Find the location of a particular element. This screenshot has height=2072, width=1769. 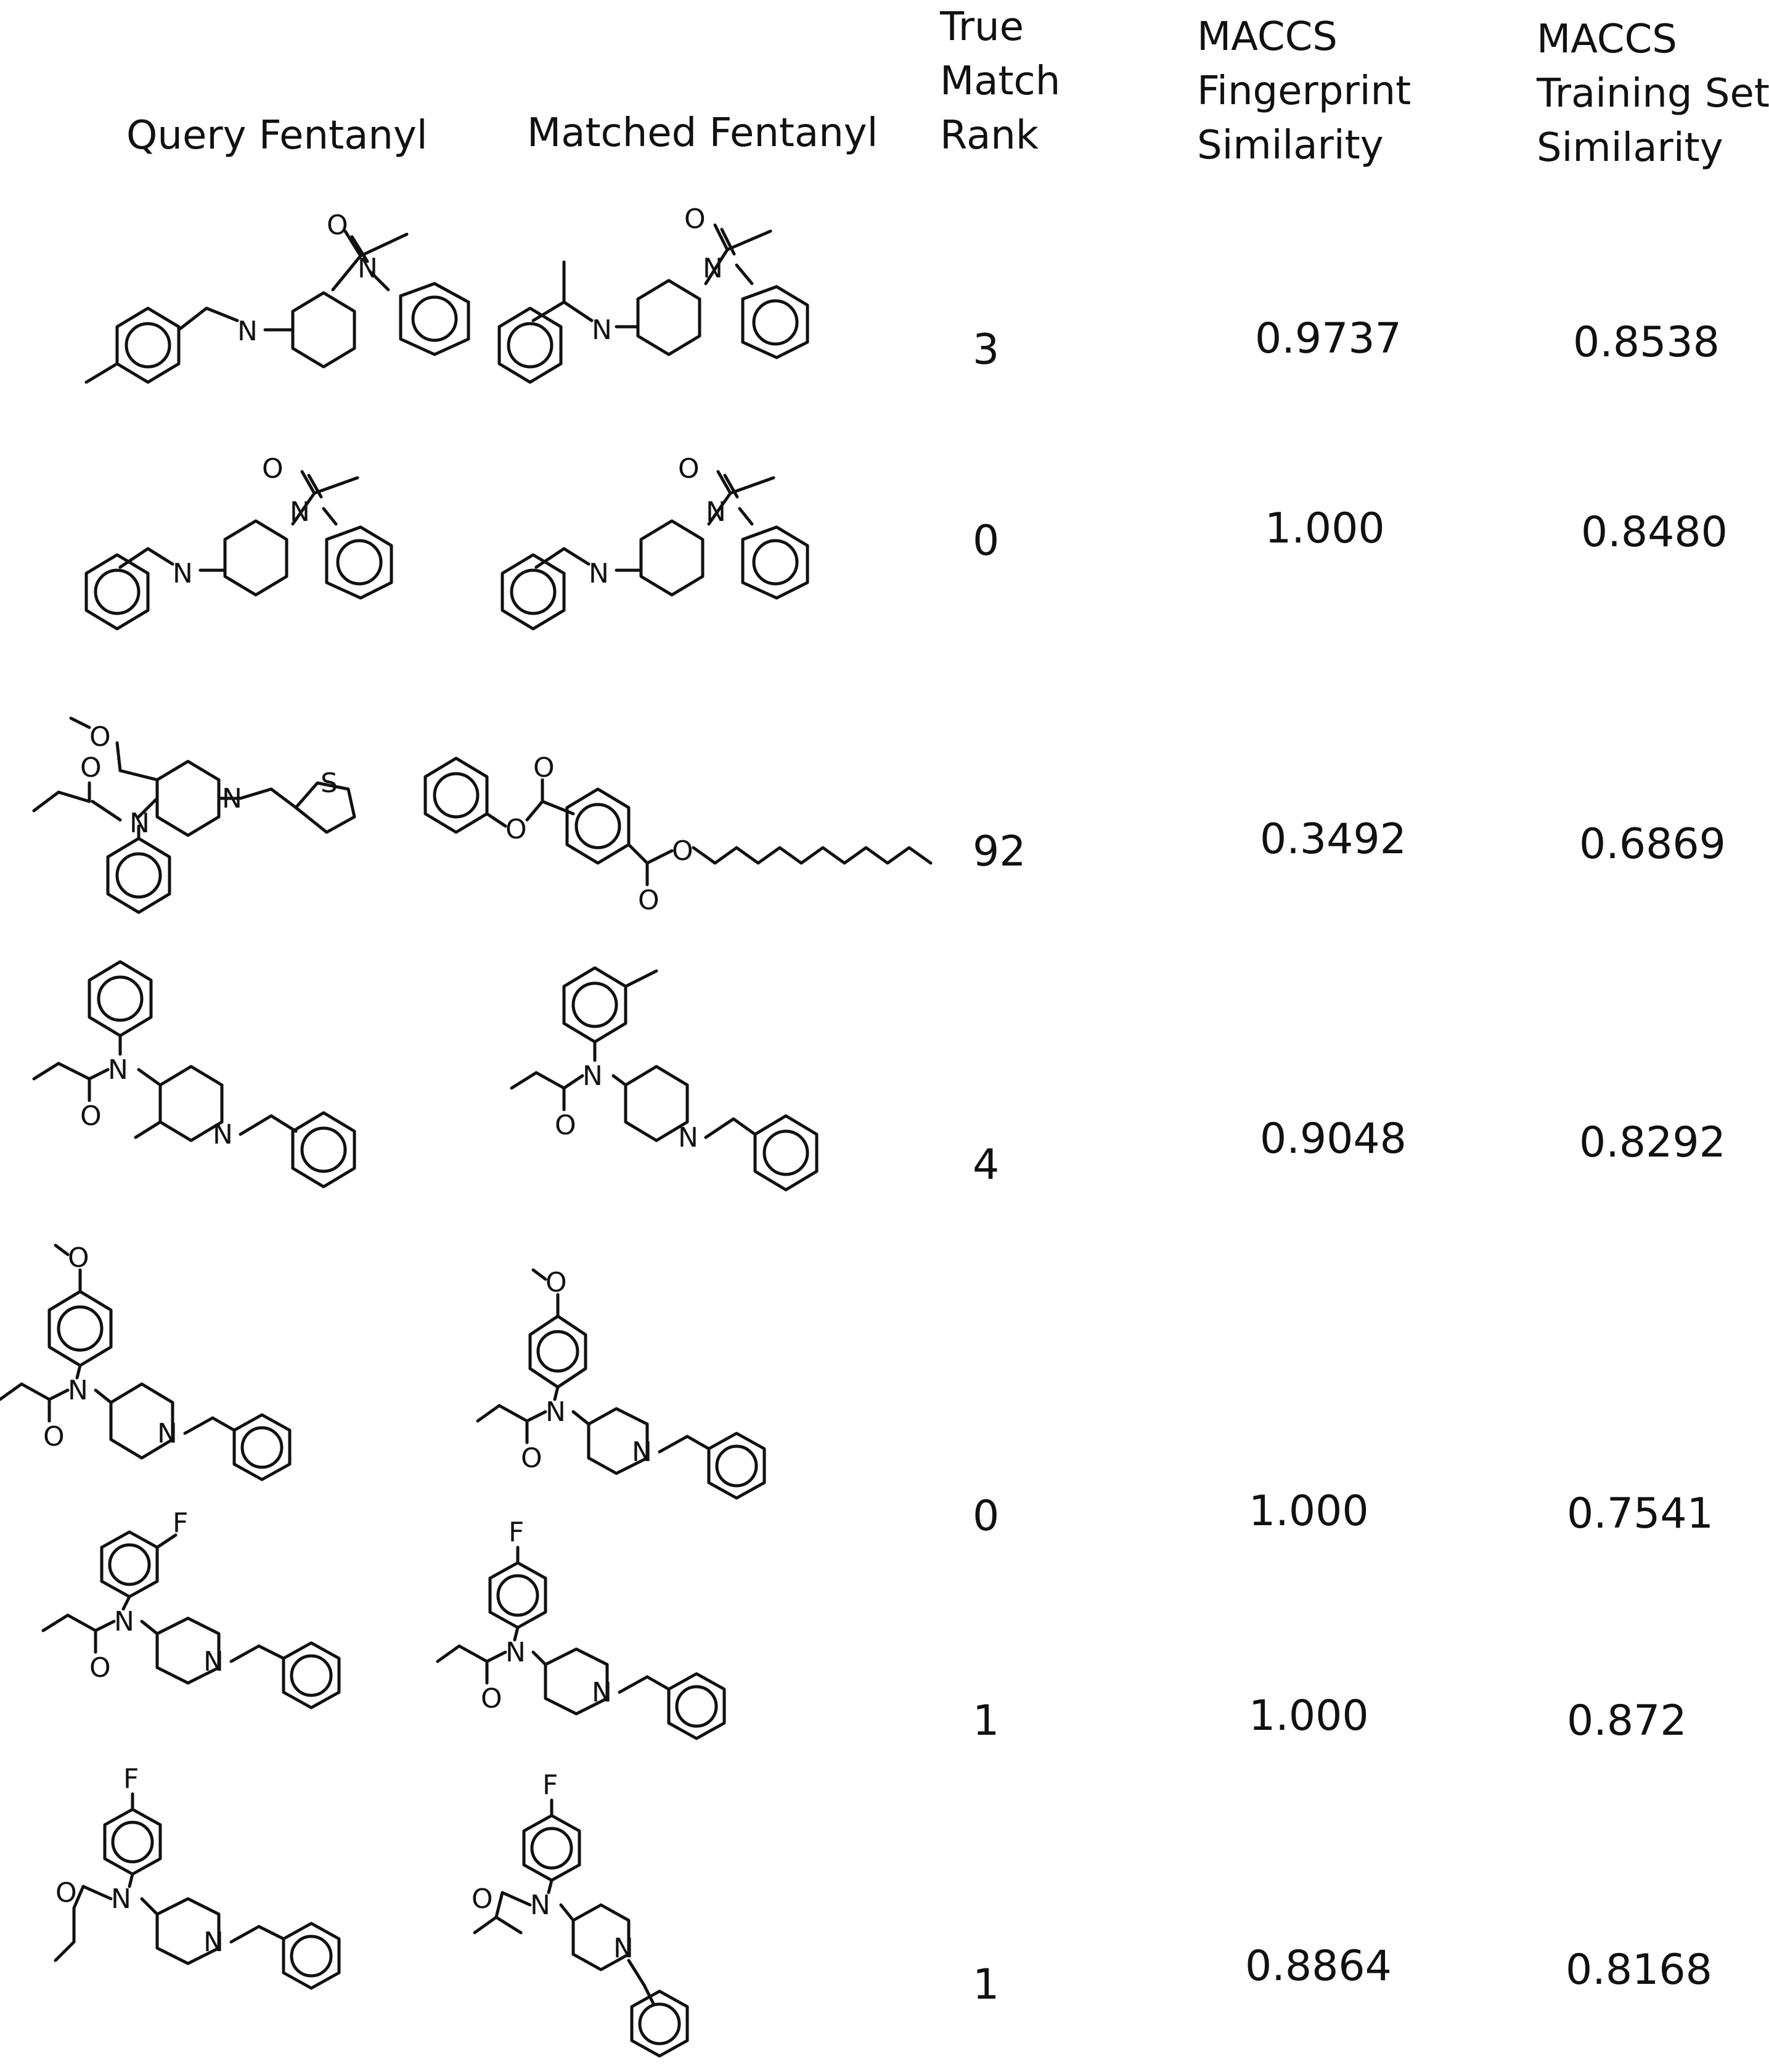

header-maccs-fingerprint-similarity: MACCS Fingerprint Similarity is located at coordinates (1304, 91).